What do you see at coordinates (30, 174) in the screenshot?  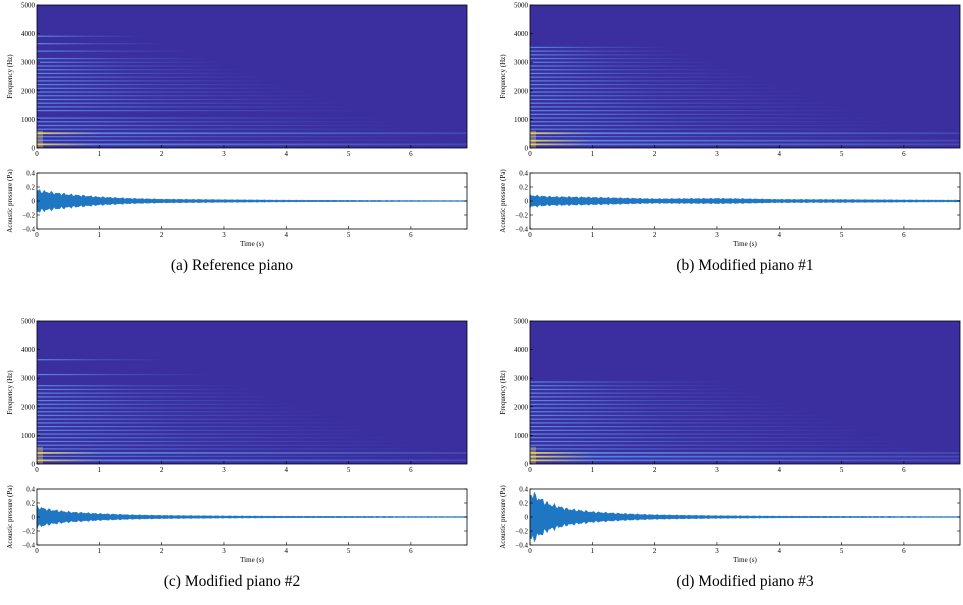 I see `y-tick-label: 0.4` at bounding box center [30, 174].